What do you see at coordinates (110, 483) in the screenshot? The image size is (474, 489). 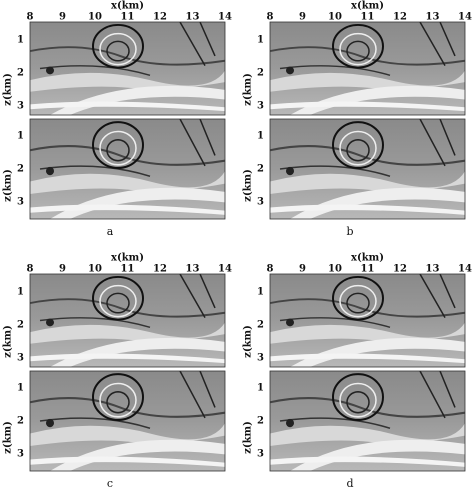 I see `panel-caption: c` at bounding box center [110, 483].